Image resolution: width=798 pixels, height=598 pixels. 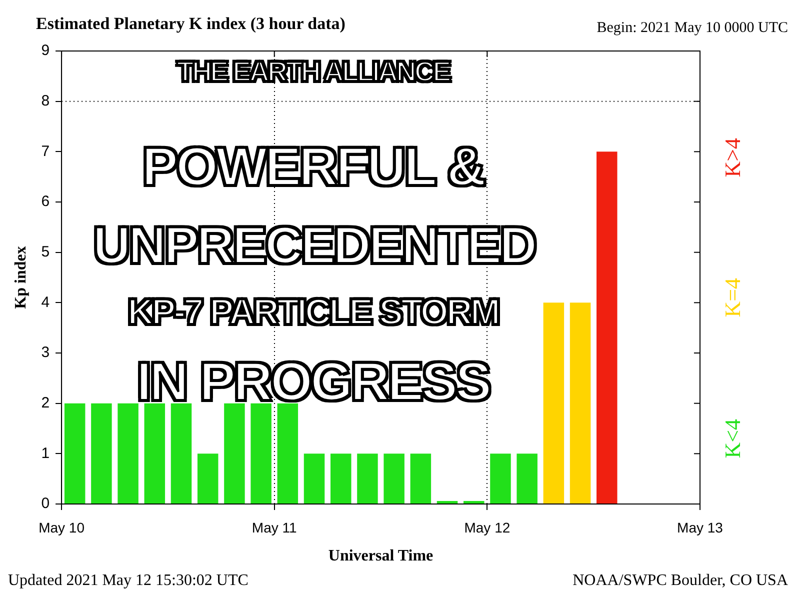 What do you see at coordinates (733, 438) in the screenshot?
I see `text: K<4` at bounding box center [733, 438].